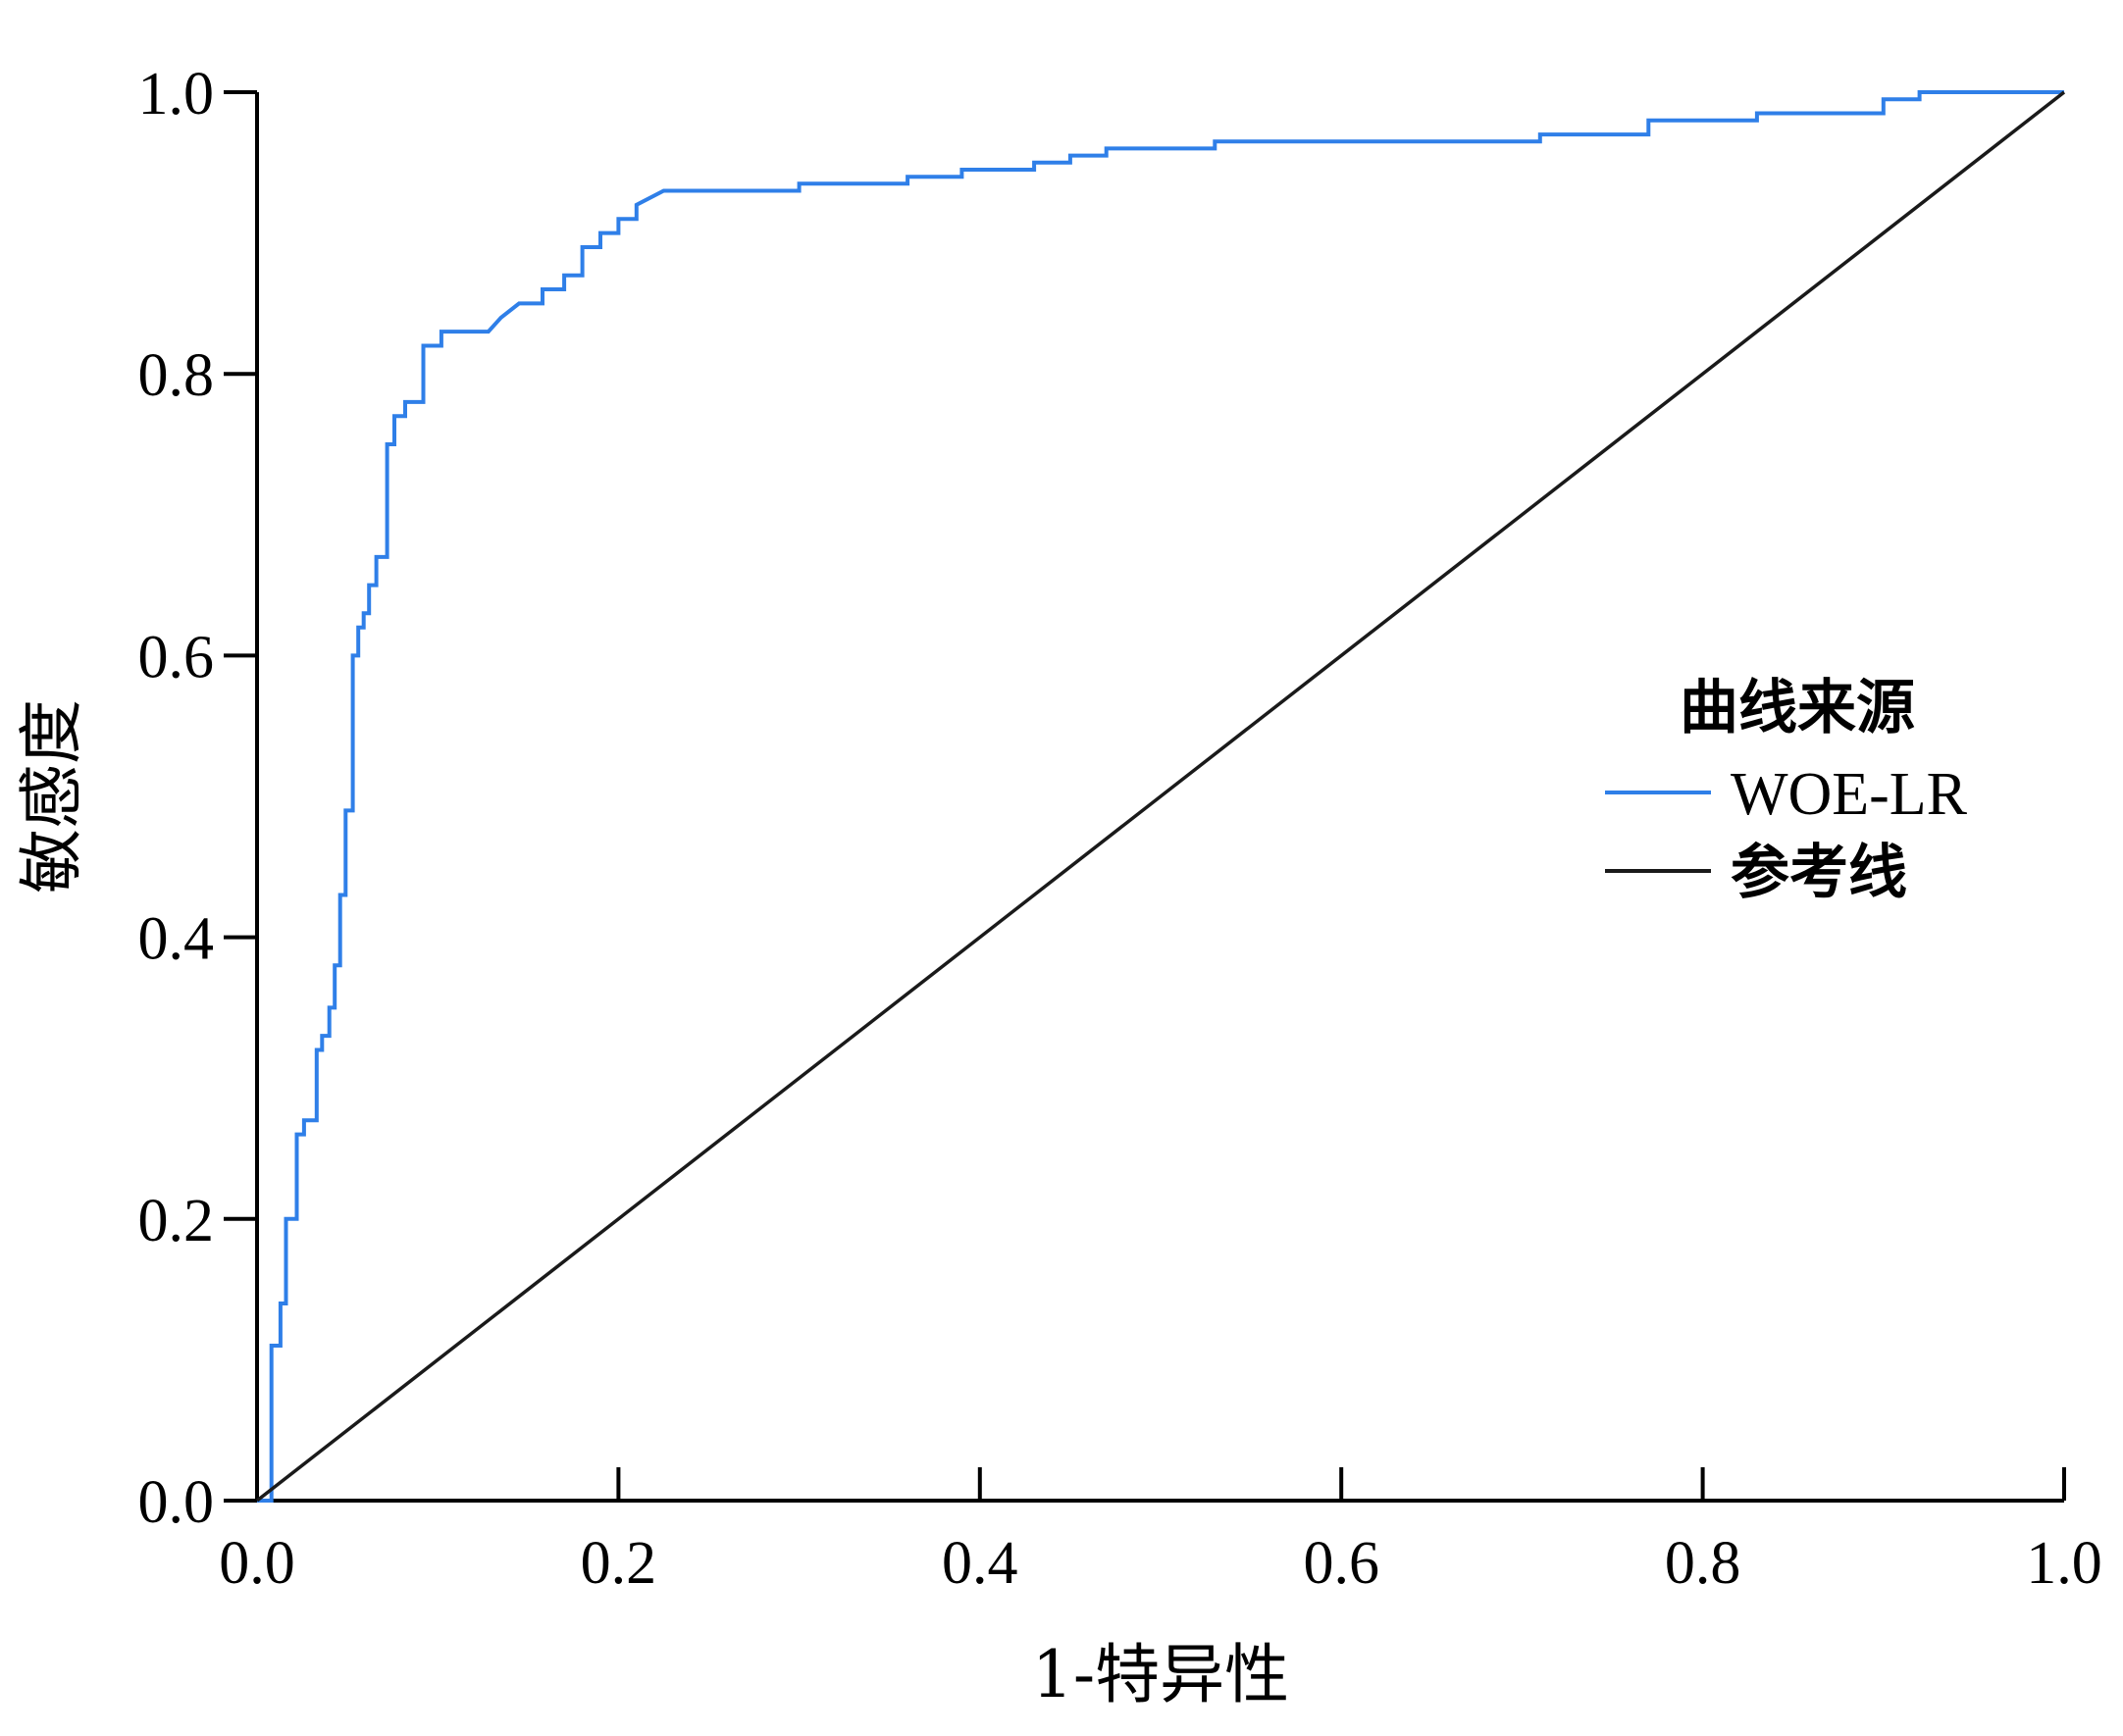 The height and width of the screenshot is (1736, 2123). Describe the element at coordinates (1787, 834) in the screenshot. I see `legend-items: WOE-LR 参考线` at that location.